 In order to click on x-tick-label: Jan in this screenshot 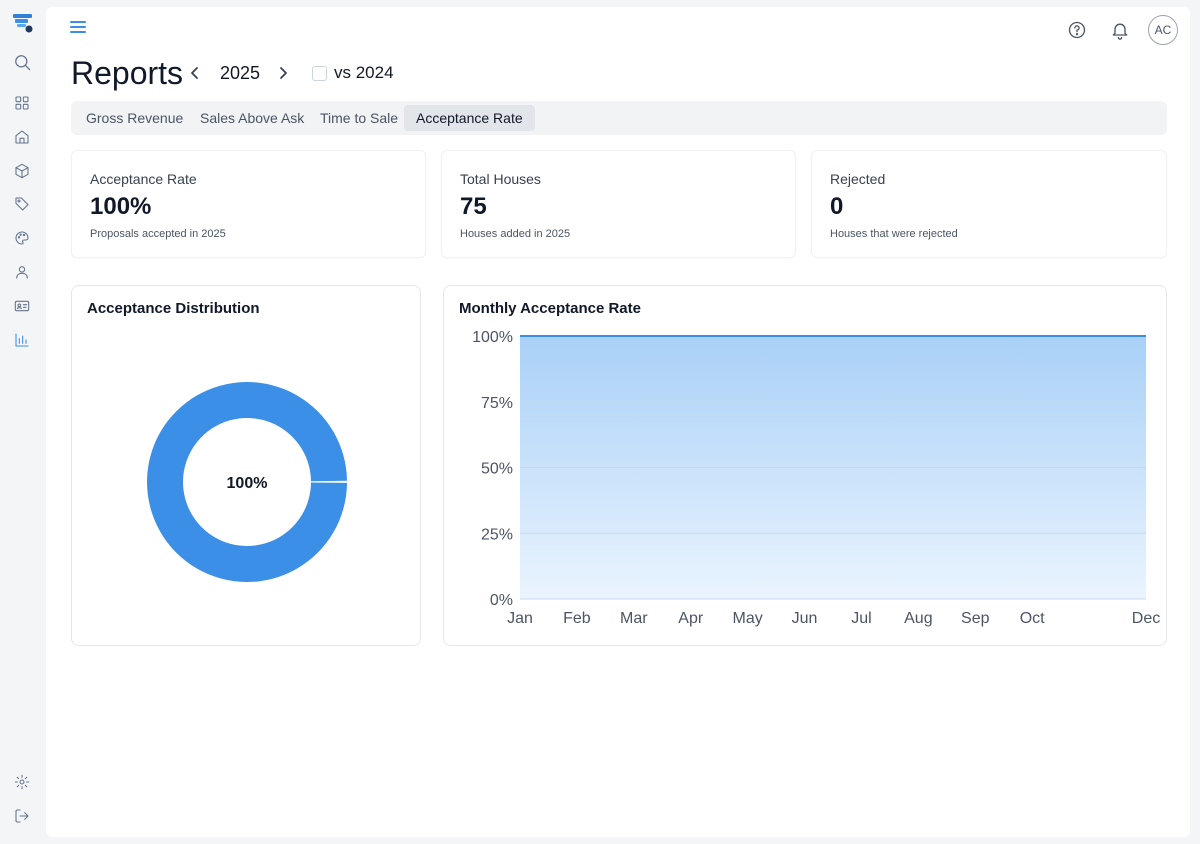, I will do `click(520, 618)`.